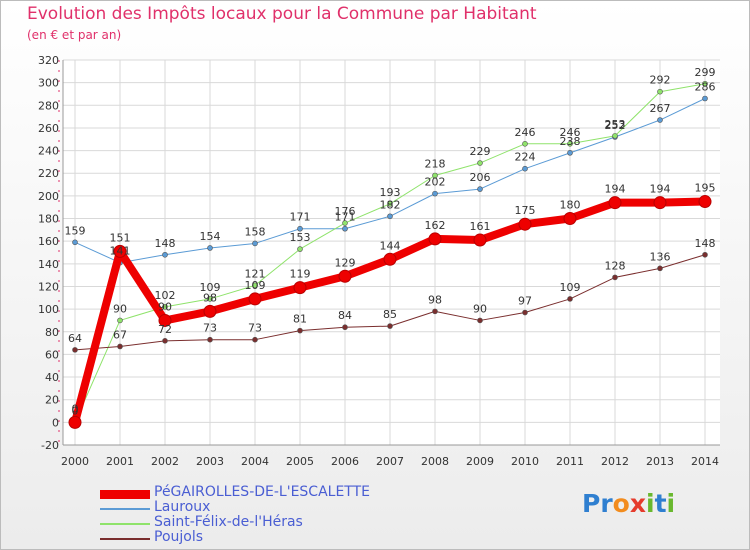 Image resolution: width=750 pixels, height=550 pixels. I want to click on proxiti-logo: Proxiti, so click(628, 503).